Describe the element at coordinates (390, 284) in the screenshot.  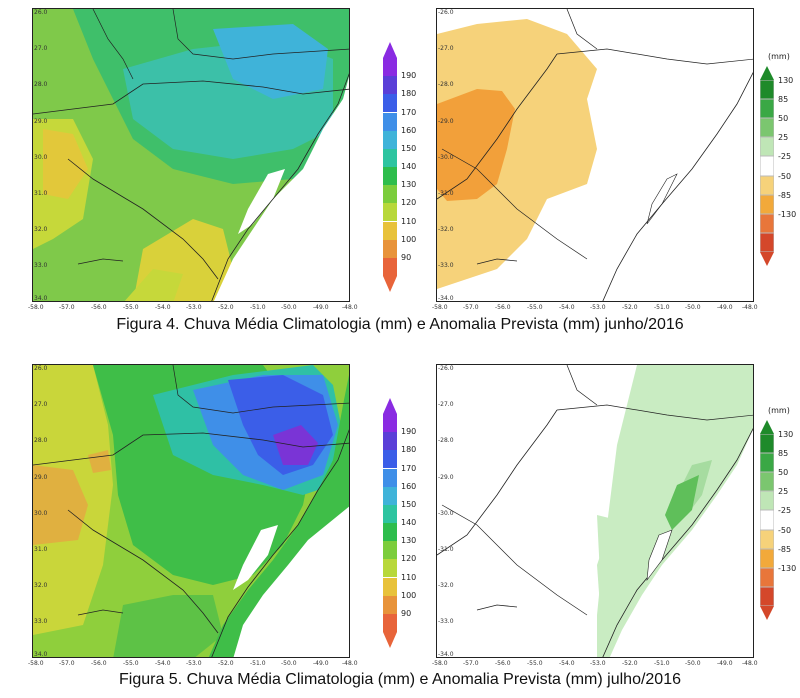
I see `colorbar-bottom-arrow` at that location.